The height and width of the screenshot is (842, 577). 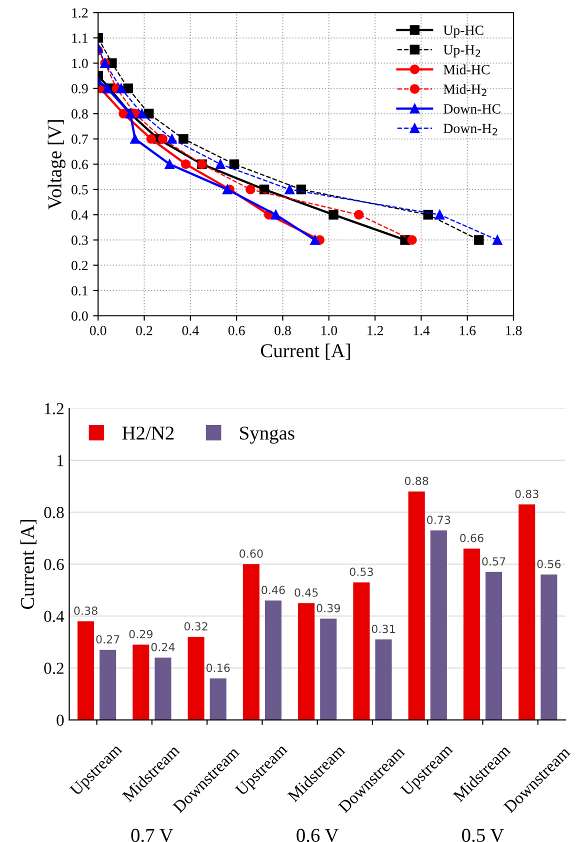 I want to click on x-tick-label: 1.6, so click(x=468, y=331).